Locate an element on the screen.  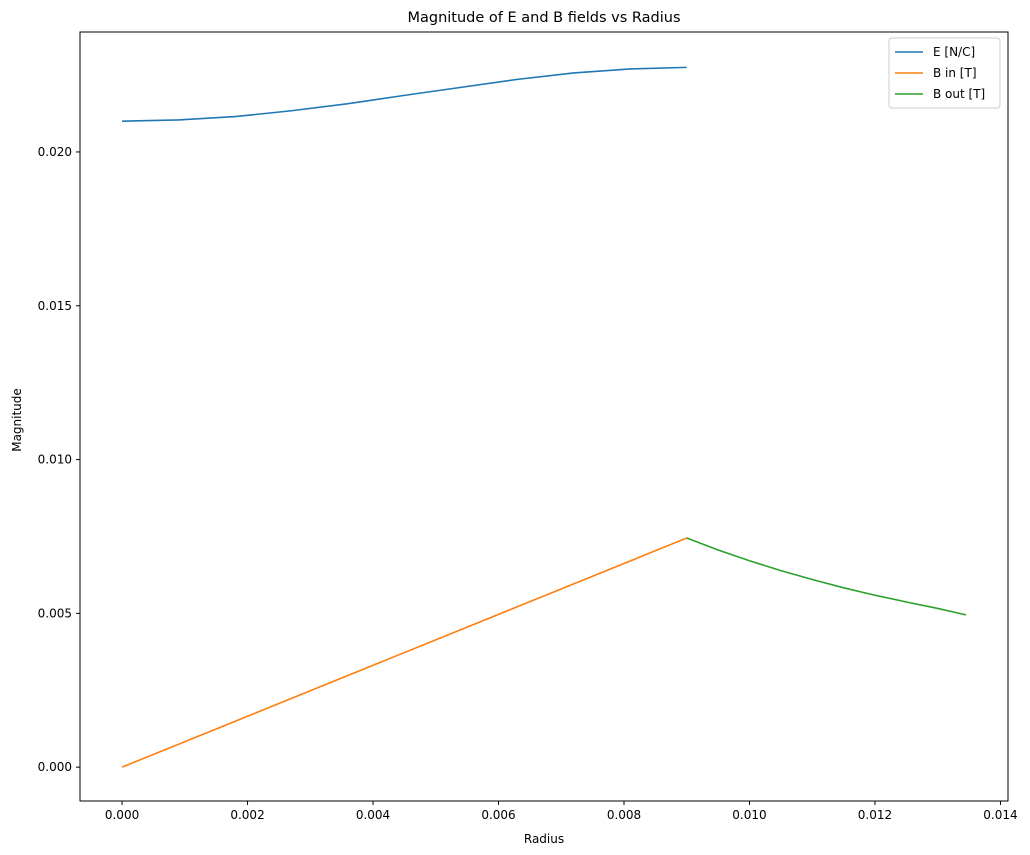
y-tick-label: 0.005 is located at coordinates (55, 613).